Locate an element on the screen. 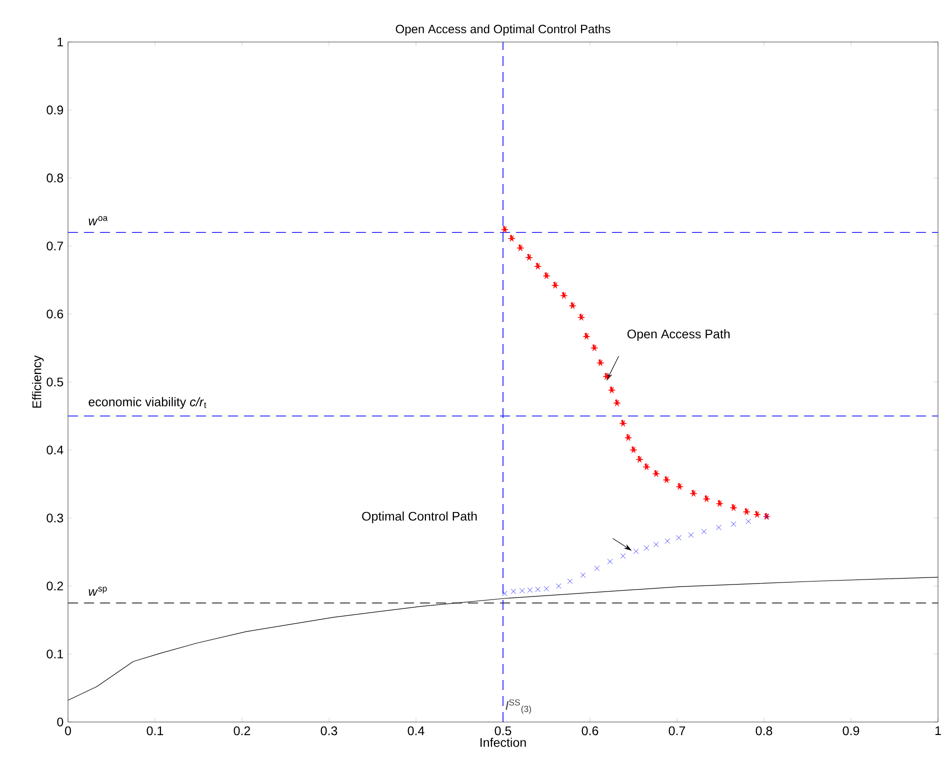 The width and height of the screenshot is (945, 782). ref-line-label: economic viability c/r$_{t}$ is located at coordinates (147, 403).